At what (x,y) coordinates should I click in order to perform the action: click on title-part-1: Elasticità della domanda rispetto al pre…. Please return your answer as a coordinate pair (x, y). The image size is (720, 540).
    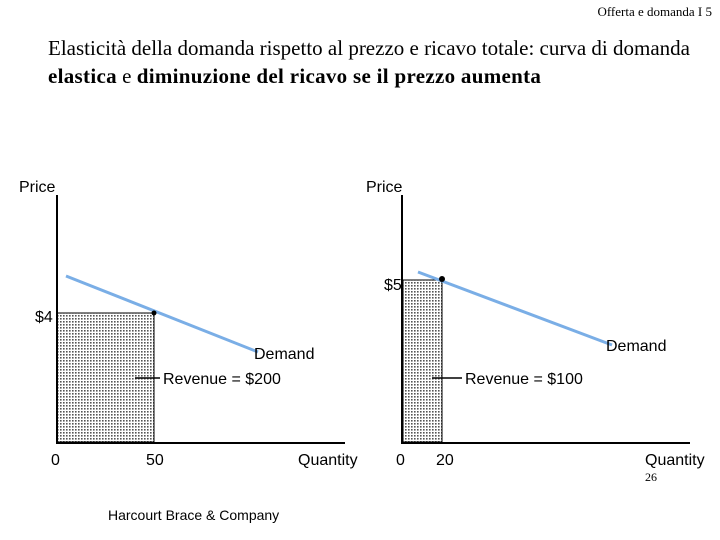
    Looking at the image, I should click on (369, 48).